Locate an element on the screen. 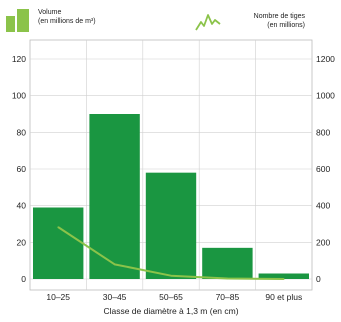 This screenshot has height=322, width=341. legend-volume: Volume (en millions de m³) is located at coordinates (76, 21).